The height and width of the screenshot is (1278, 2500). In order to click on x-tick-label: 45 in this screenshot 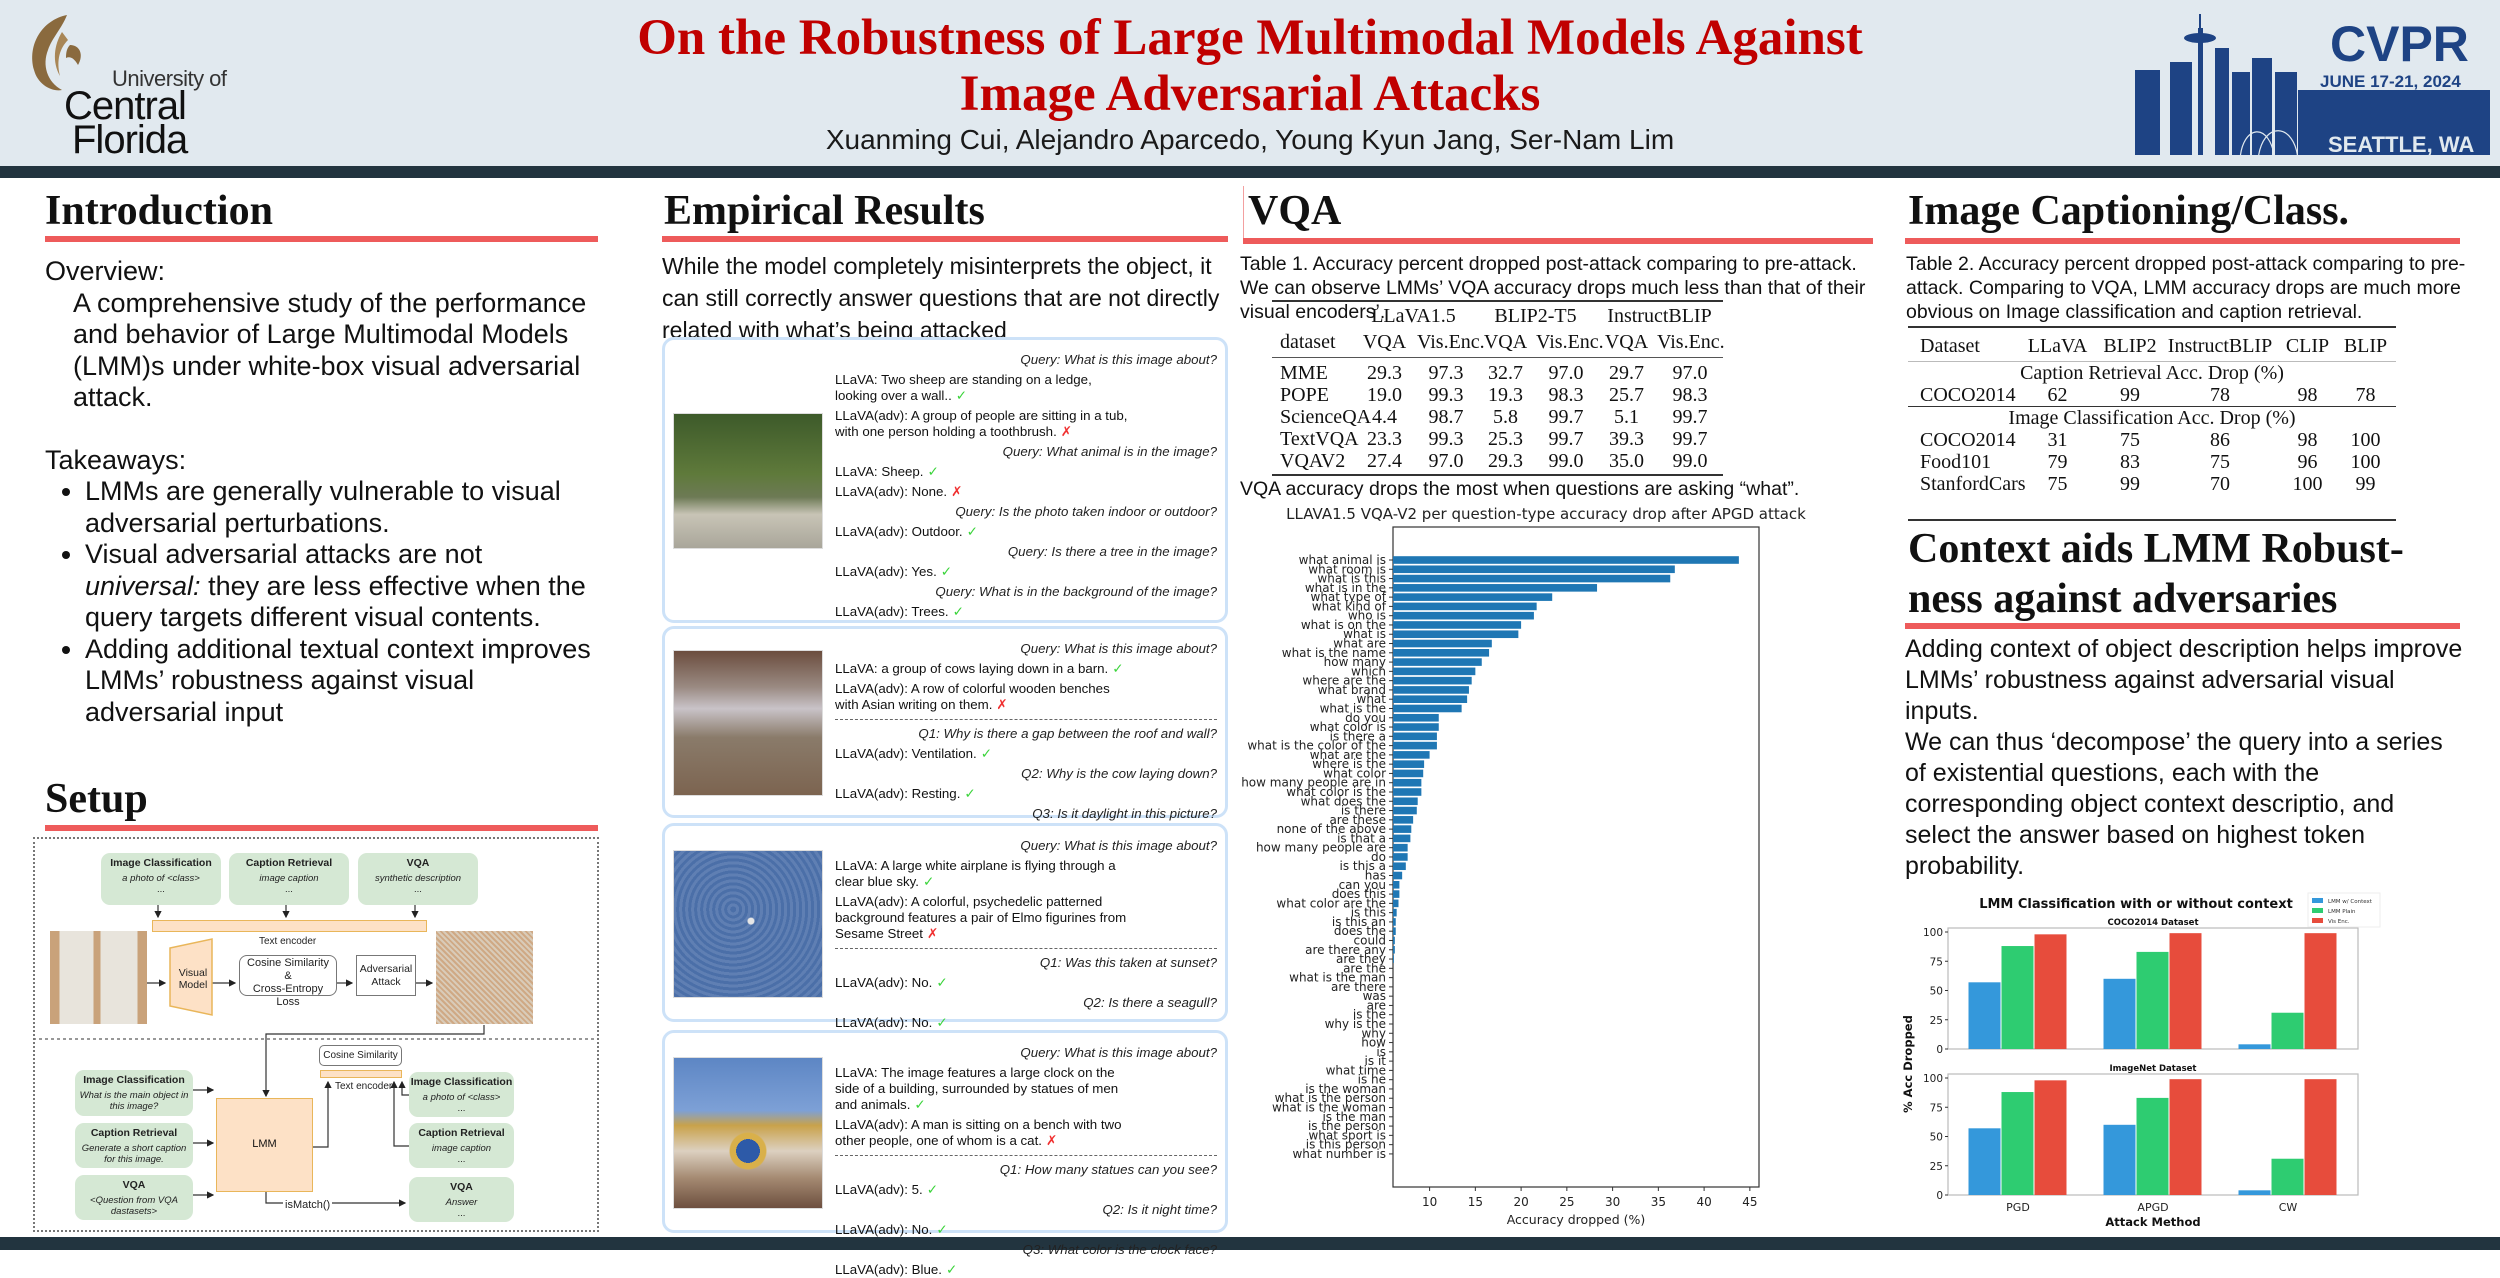, I will do `click(1749, 1202)`.